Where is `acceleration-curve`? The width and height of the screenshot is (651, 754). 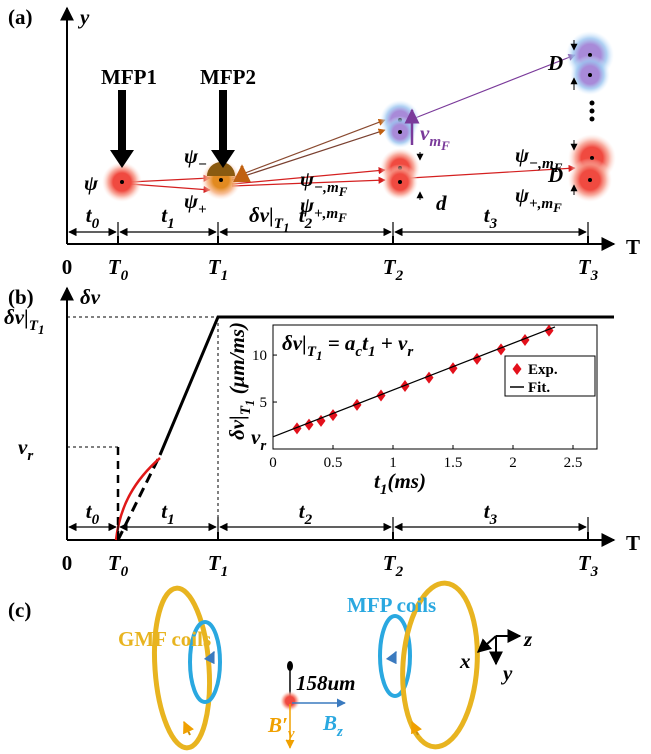
acceleration-curve is located at coordinates (137, 499).